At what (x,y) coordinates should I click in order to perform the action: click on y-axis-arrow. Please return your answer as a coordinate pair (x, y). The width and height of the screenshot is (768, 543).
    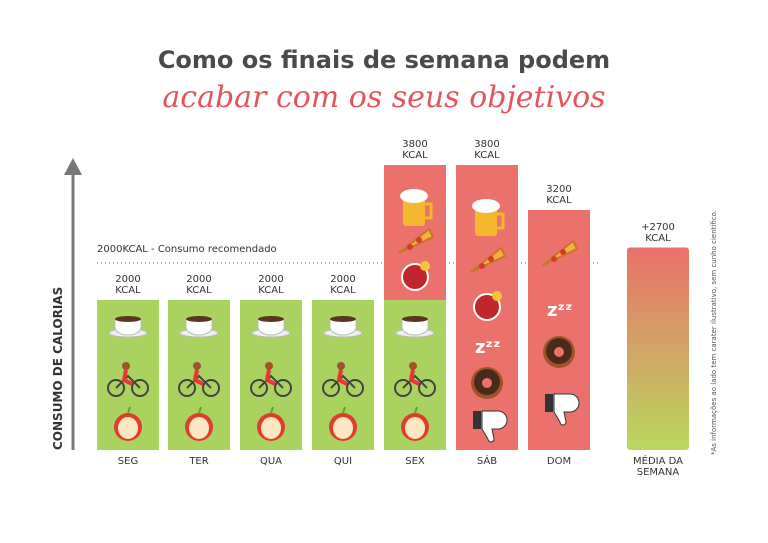
    Looking at the image, I should click on (73, 166).